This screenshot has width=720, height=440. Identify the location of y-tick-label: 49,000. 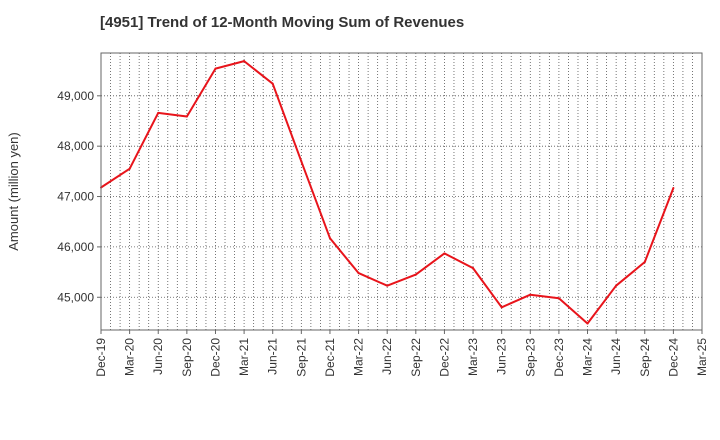
(75, 96).